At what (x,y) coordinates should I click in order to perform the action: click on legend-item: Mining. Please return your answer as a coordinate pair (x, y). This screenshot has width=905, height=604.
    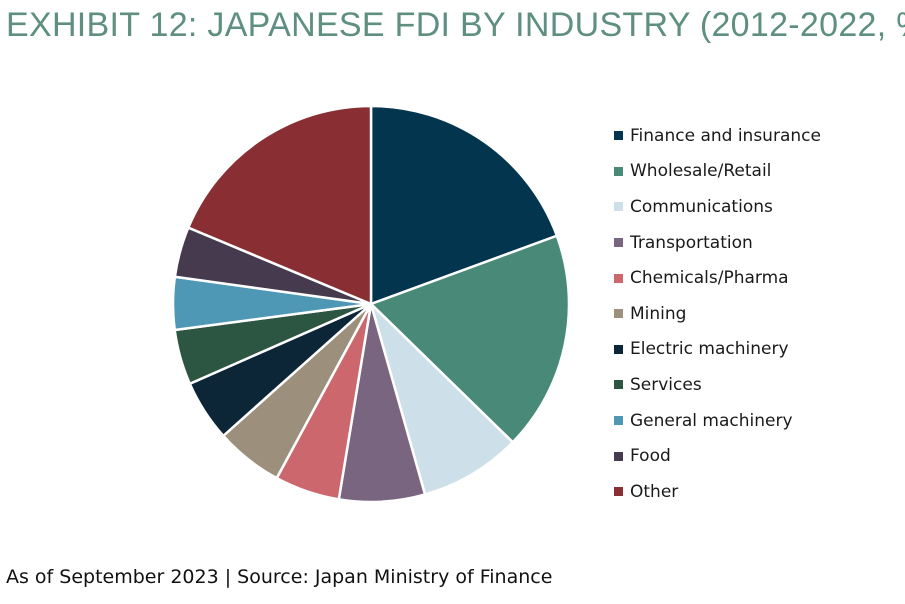
    Looking at the image, I should click on (717, 314).